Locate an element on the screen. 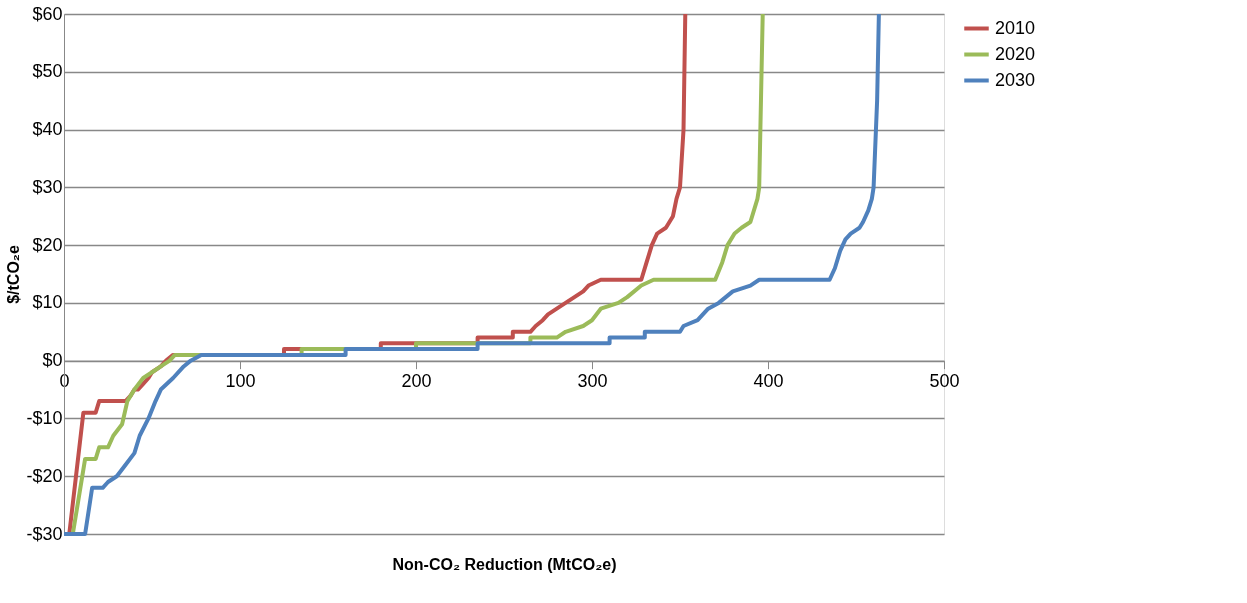 The height and width of the screenshot is (603, 1247). x-tick-label: 200 is located at coordinates (416, 381).